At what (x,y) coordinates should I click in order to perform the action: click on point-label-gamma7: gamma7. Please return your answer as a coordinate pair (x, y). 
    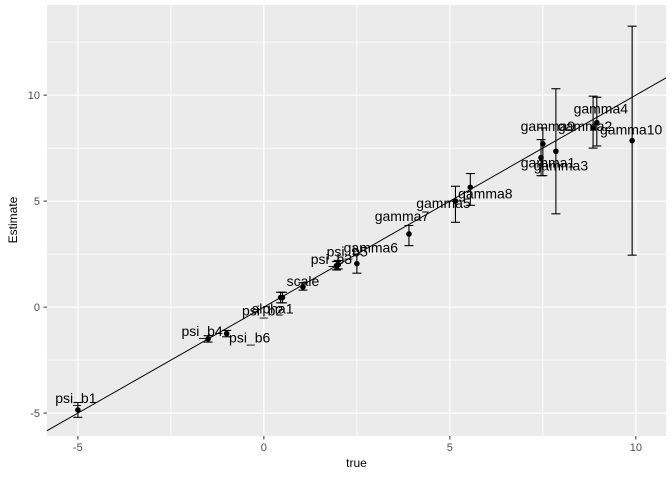
    Looking at the image, I should click on (402, 216).